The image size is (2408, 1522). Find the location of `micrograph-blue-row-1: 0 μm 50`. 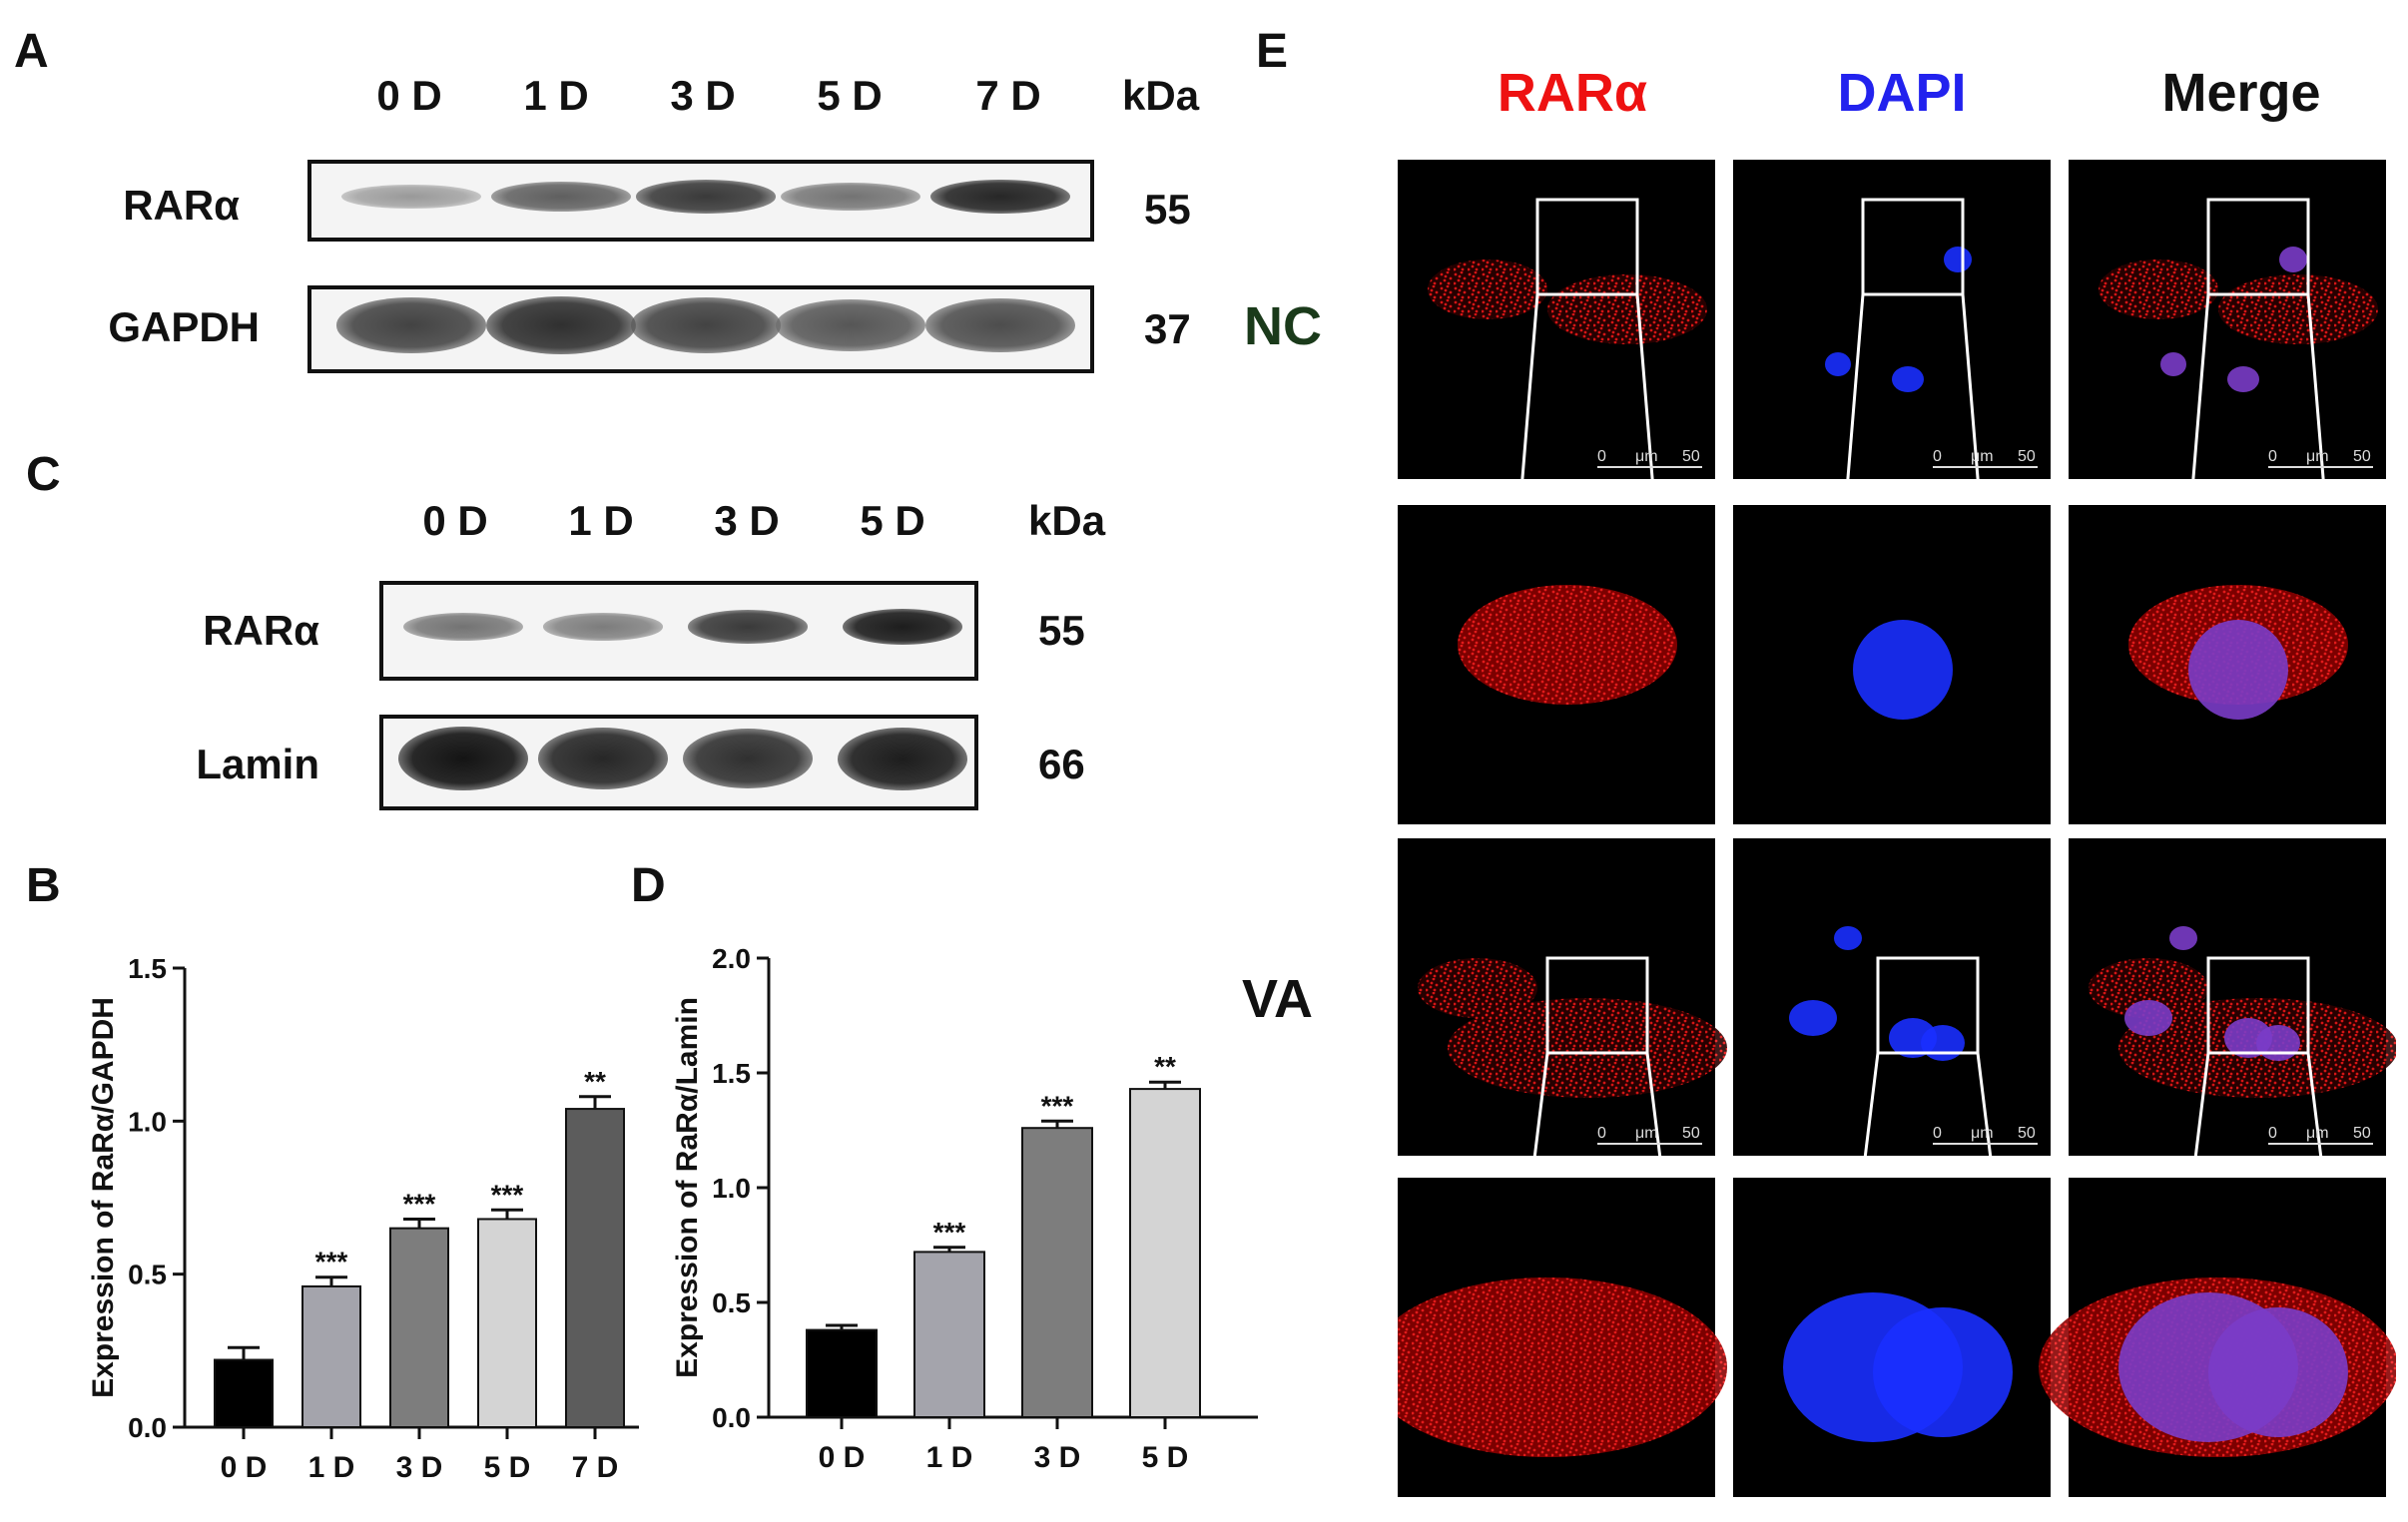

micrograph-blue-row-1: 0 μm 50 is located at coordinates (1892, 350).